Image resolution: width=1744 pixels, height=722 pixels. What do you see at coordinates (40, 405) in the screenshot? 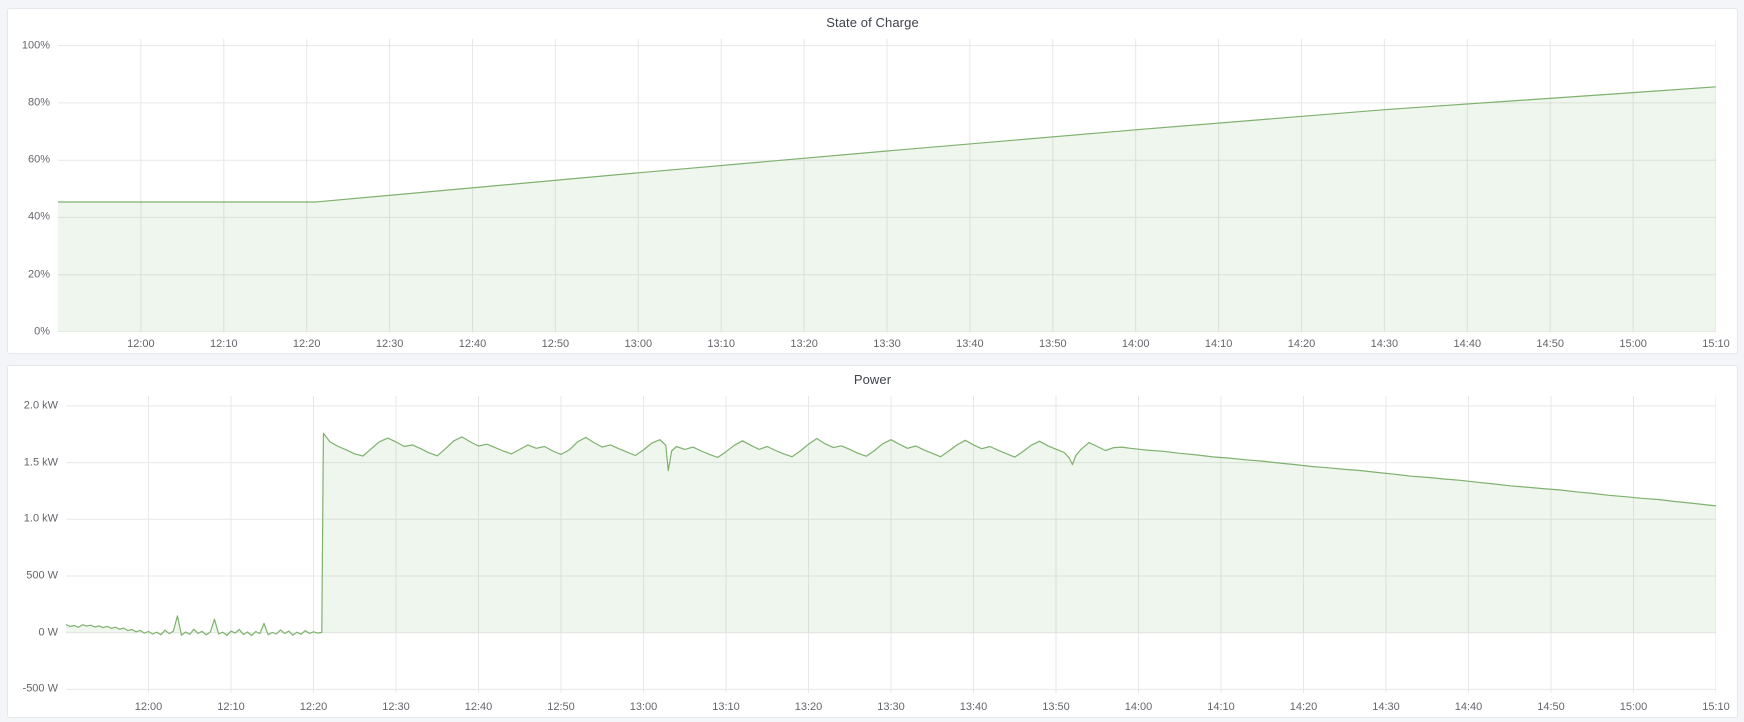
I see `power-y-tick-label: 2.0 kW` at bounding box center [40, 405].